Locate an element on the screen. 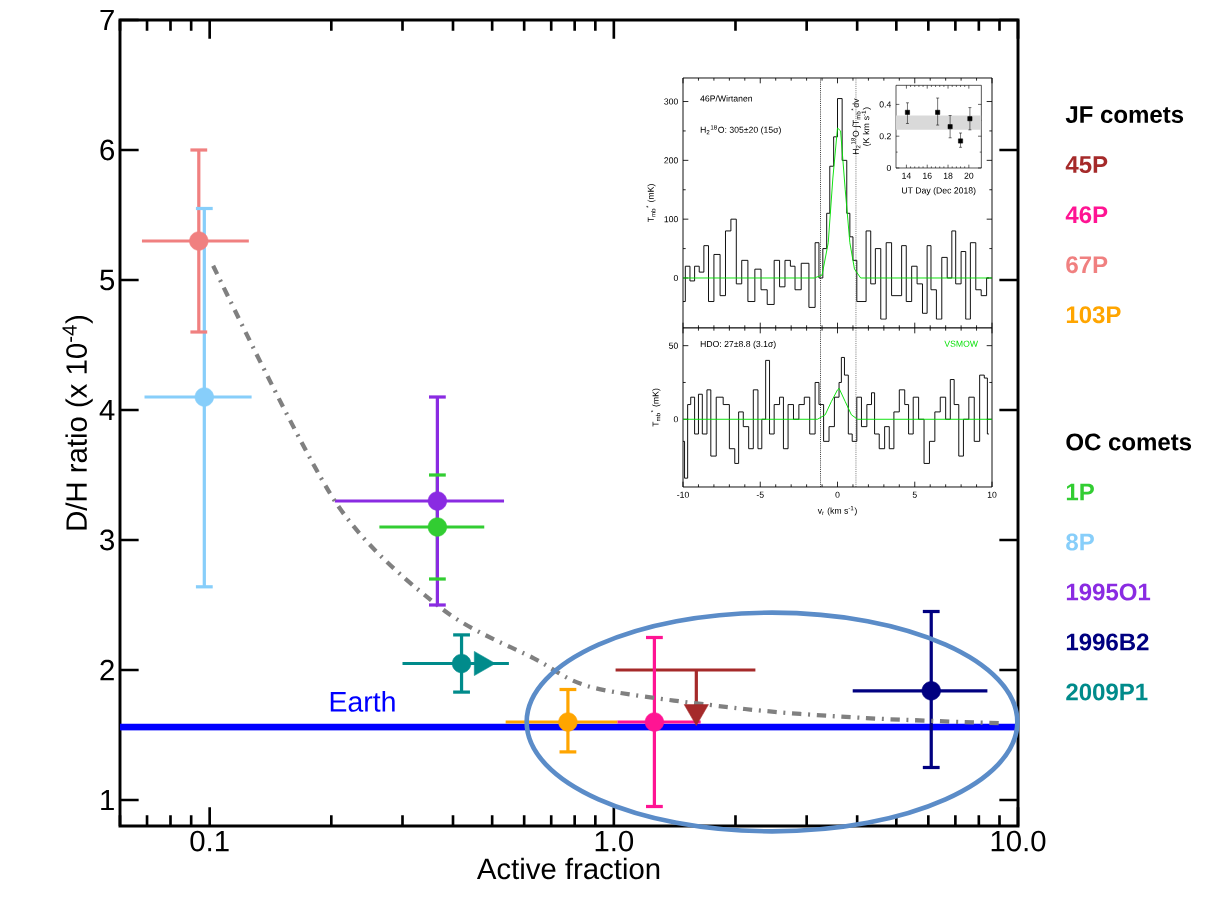 The width and height of the screenshot is (1216, 910). x-tick-label: 20 is located at coordinates (969, 175).